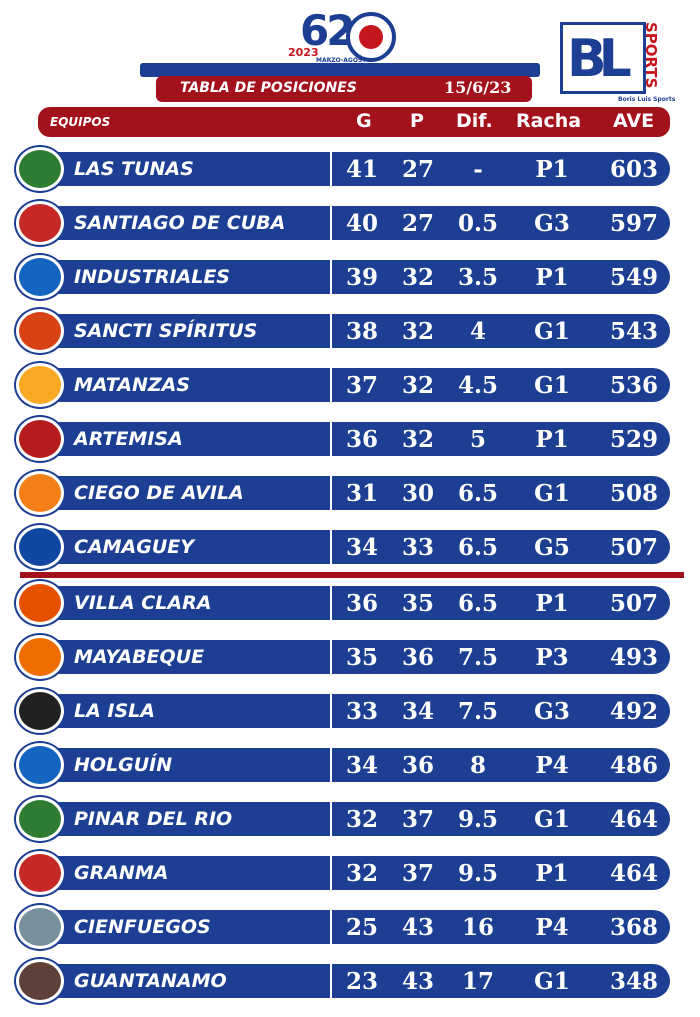 The height and width of the screenshot is (1017, 700). Describe the element at coordinates (40, 873) in the screenshot. I see `boat-emblem-icon` at that location.